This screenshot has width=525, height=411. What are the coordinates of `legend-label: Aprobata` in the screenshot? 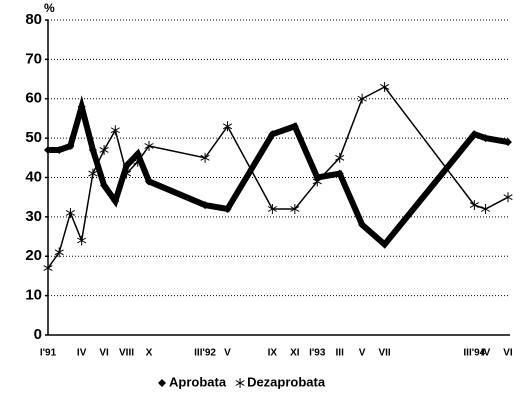 It's located at (198, 381).